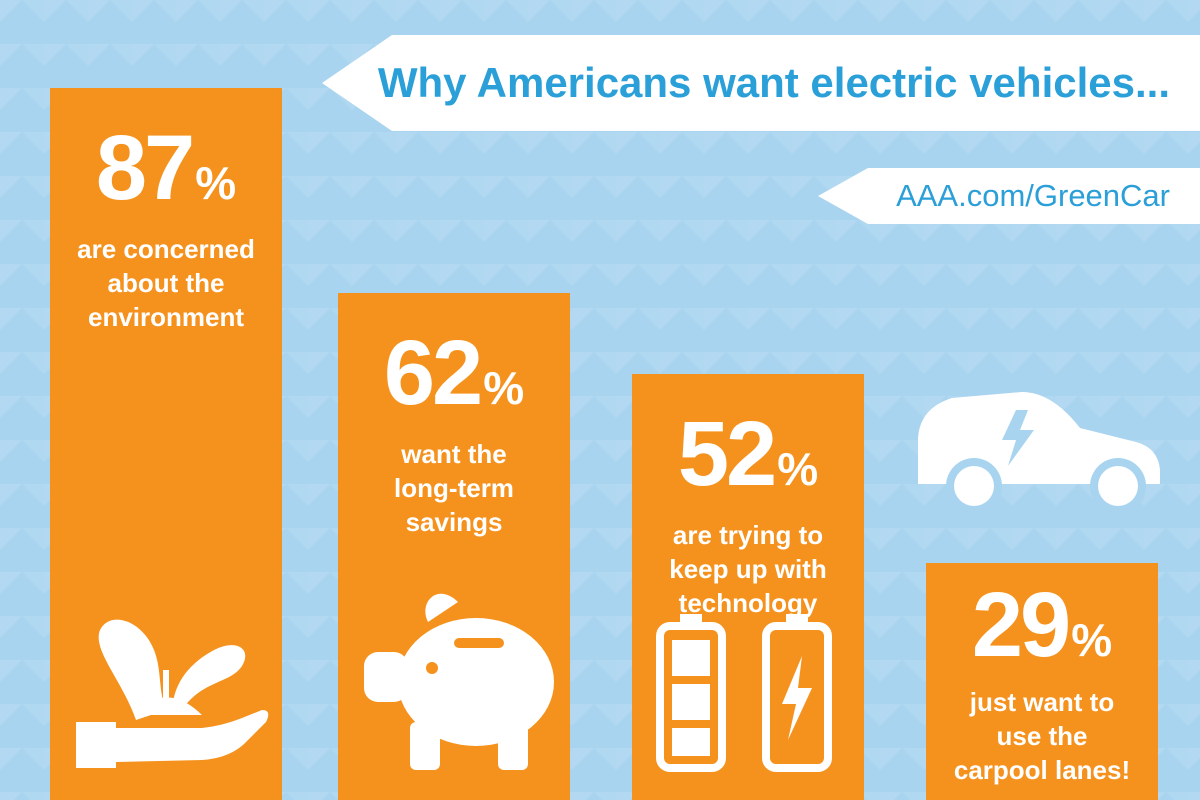 The image size is (1200, 800). What do you see at coordinates (748, 454) in the screenshot?
I see `value-label: 52%` at bounding box center [748, 454].